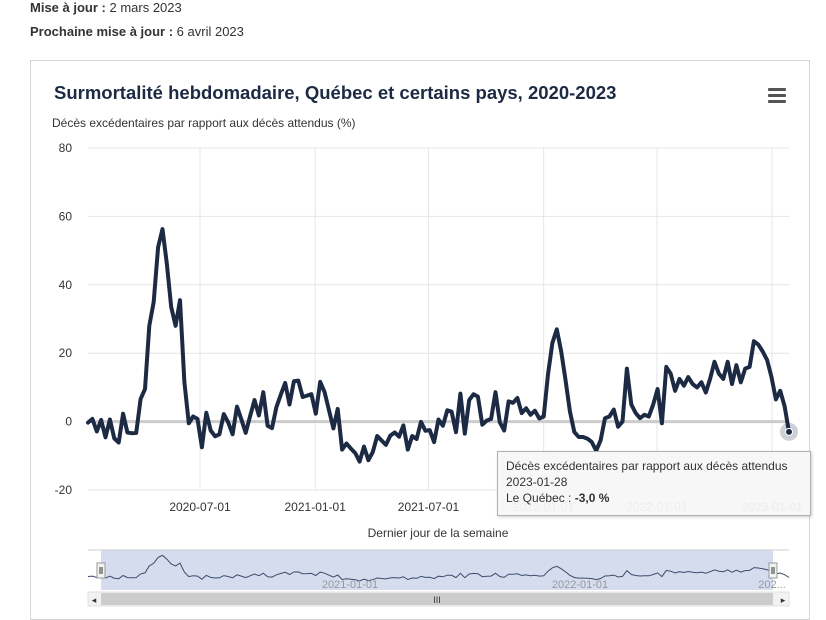 The height and width of the screenshot is (620, 826). I want to click on next-update-label: Prochaine mise à jour :, so click(102, 31).